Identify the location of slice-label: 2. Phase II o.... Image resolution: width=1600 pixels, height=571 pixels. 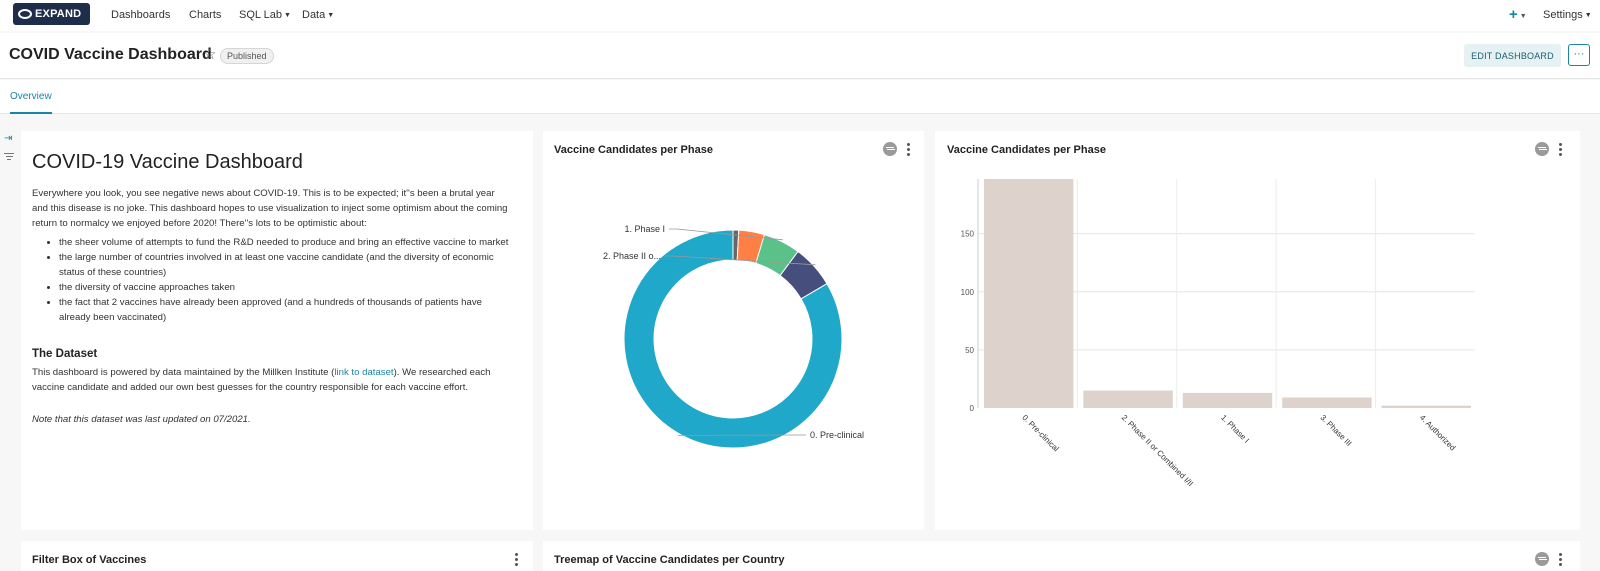
(632, 256).